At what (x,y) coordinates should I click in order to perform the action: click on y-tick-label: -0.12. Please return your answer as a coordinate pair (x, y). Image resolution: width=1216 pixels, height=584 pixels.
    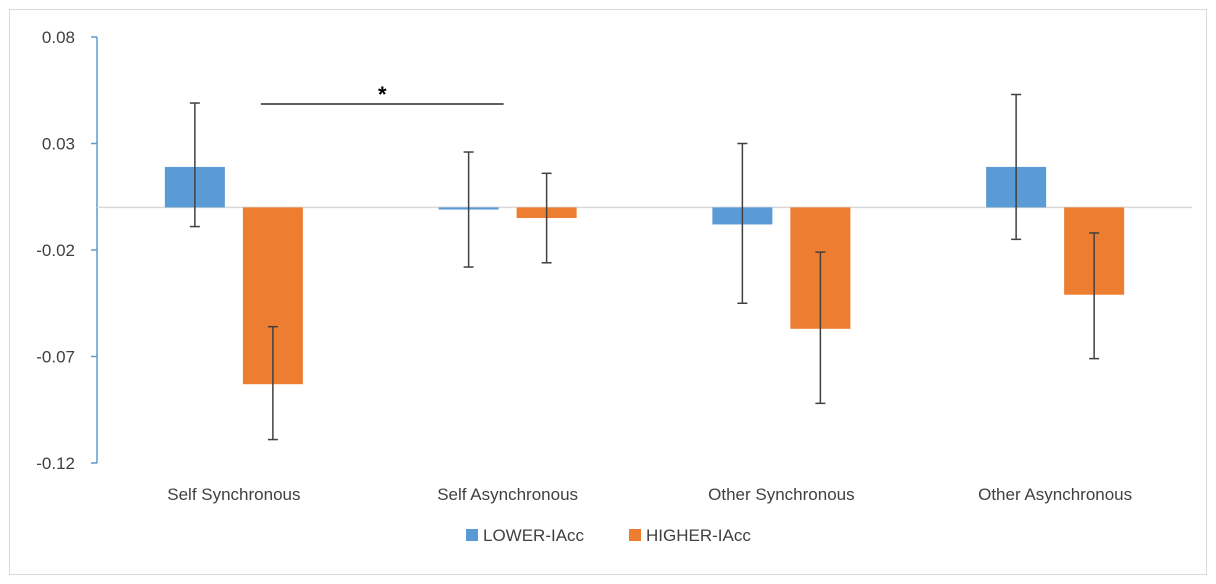
    Looking at the image, I should click on (55, 463).